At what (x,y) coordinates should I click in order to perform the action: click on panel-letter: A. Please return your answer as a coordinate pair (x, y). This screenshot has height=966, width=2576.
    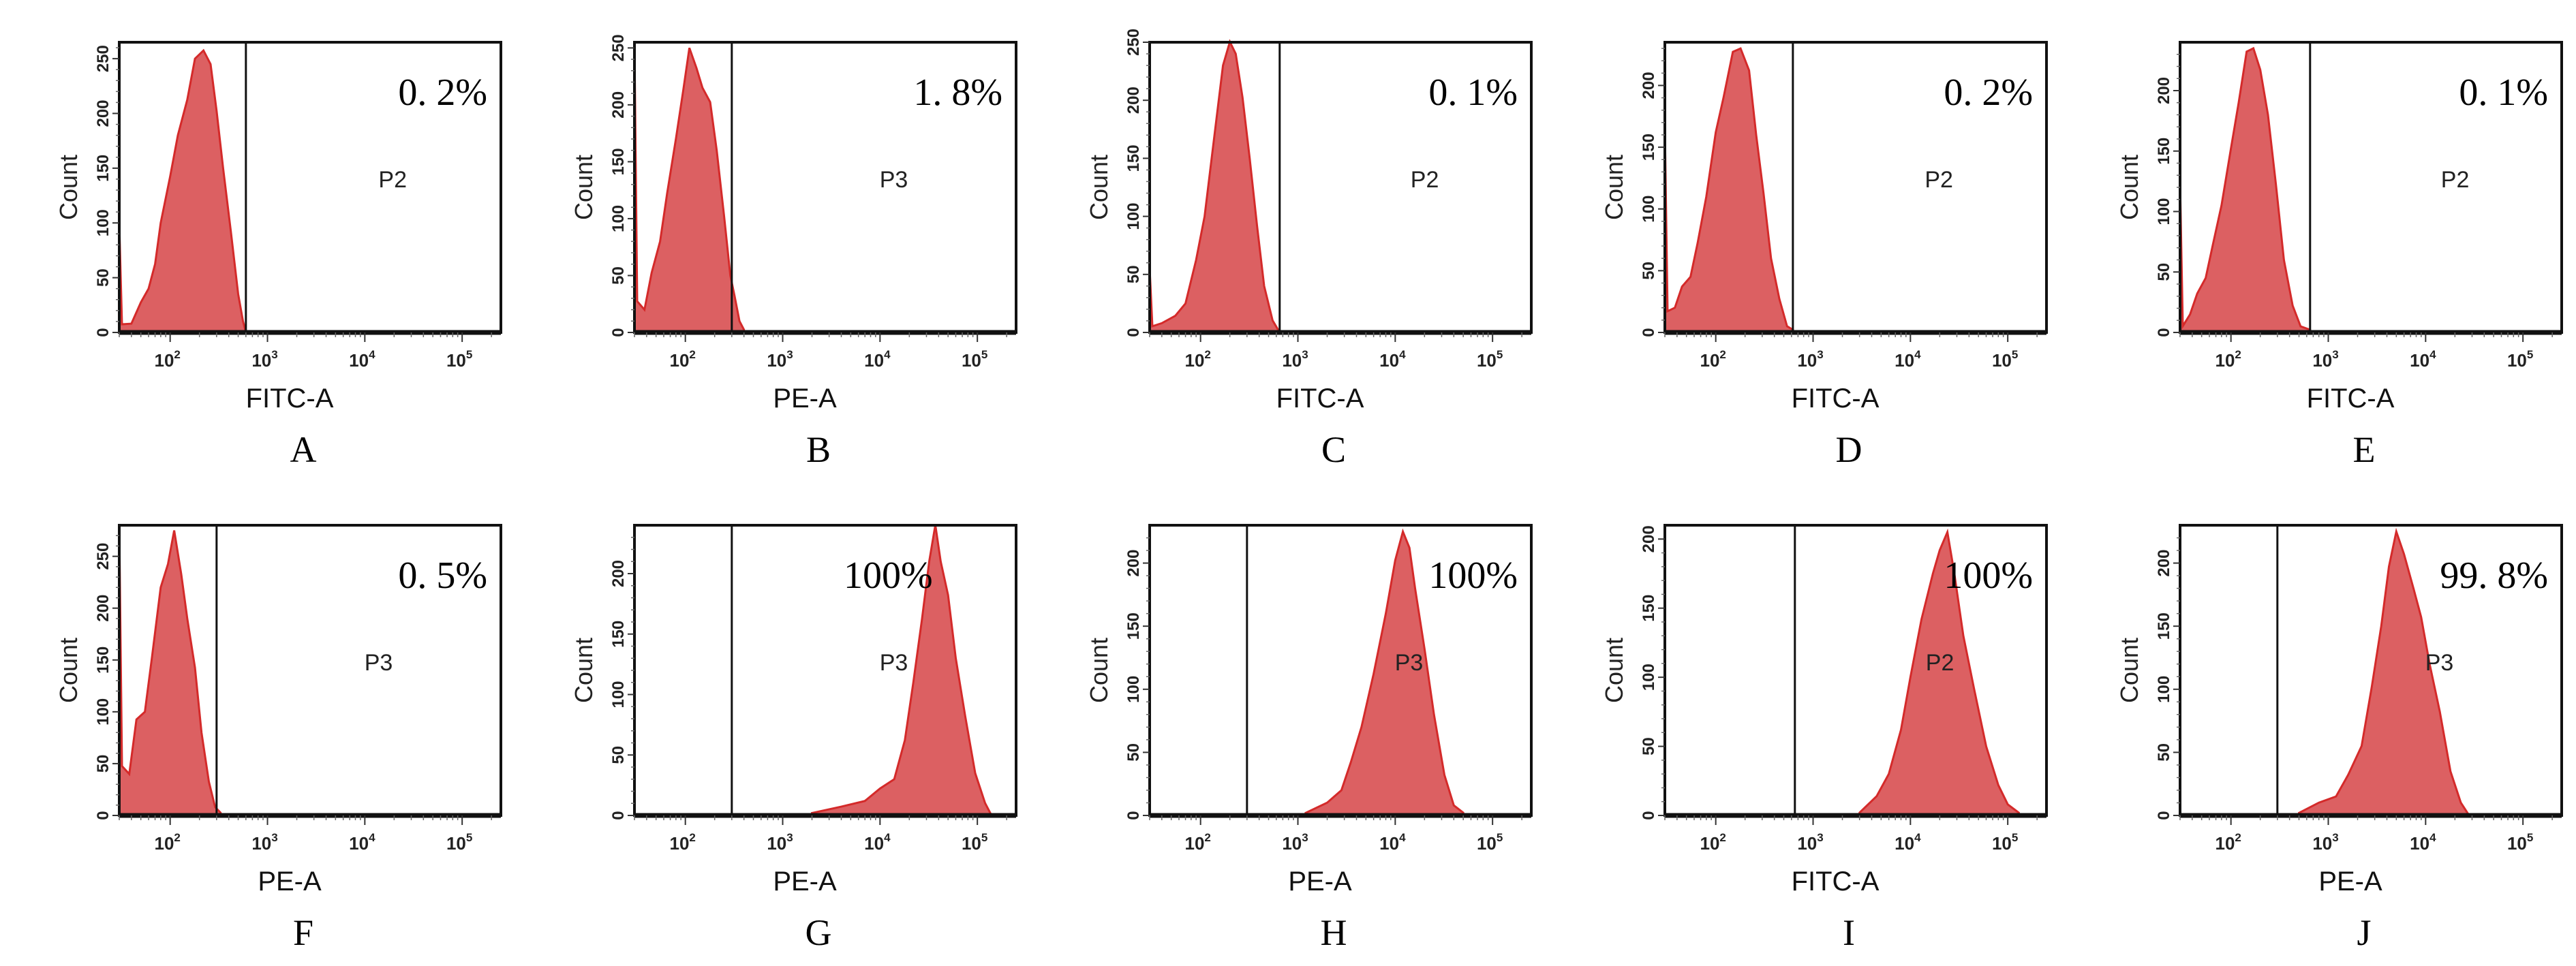
    Looking at the image, I should click on (303, 449).